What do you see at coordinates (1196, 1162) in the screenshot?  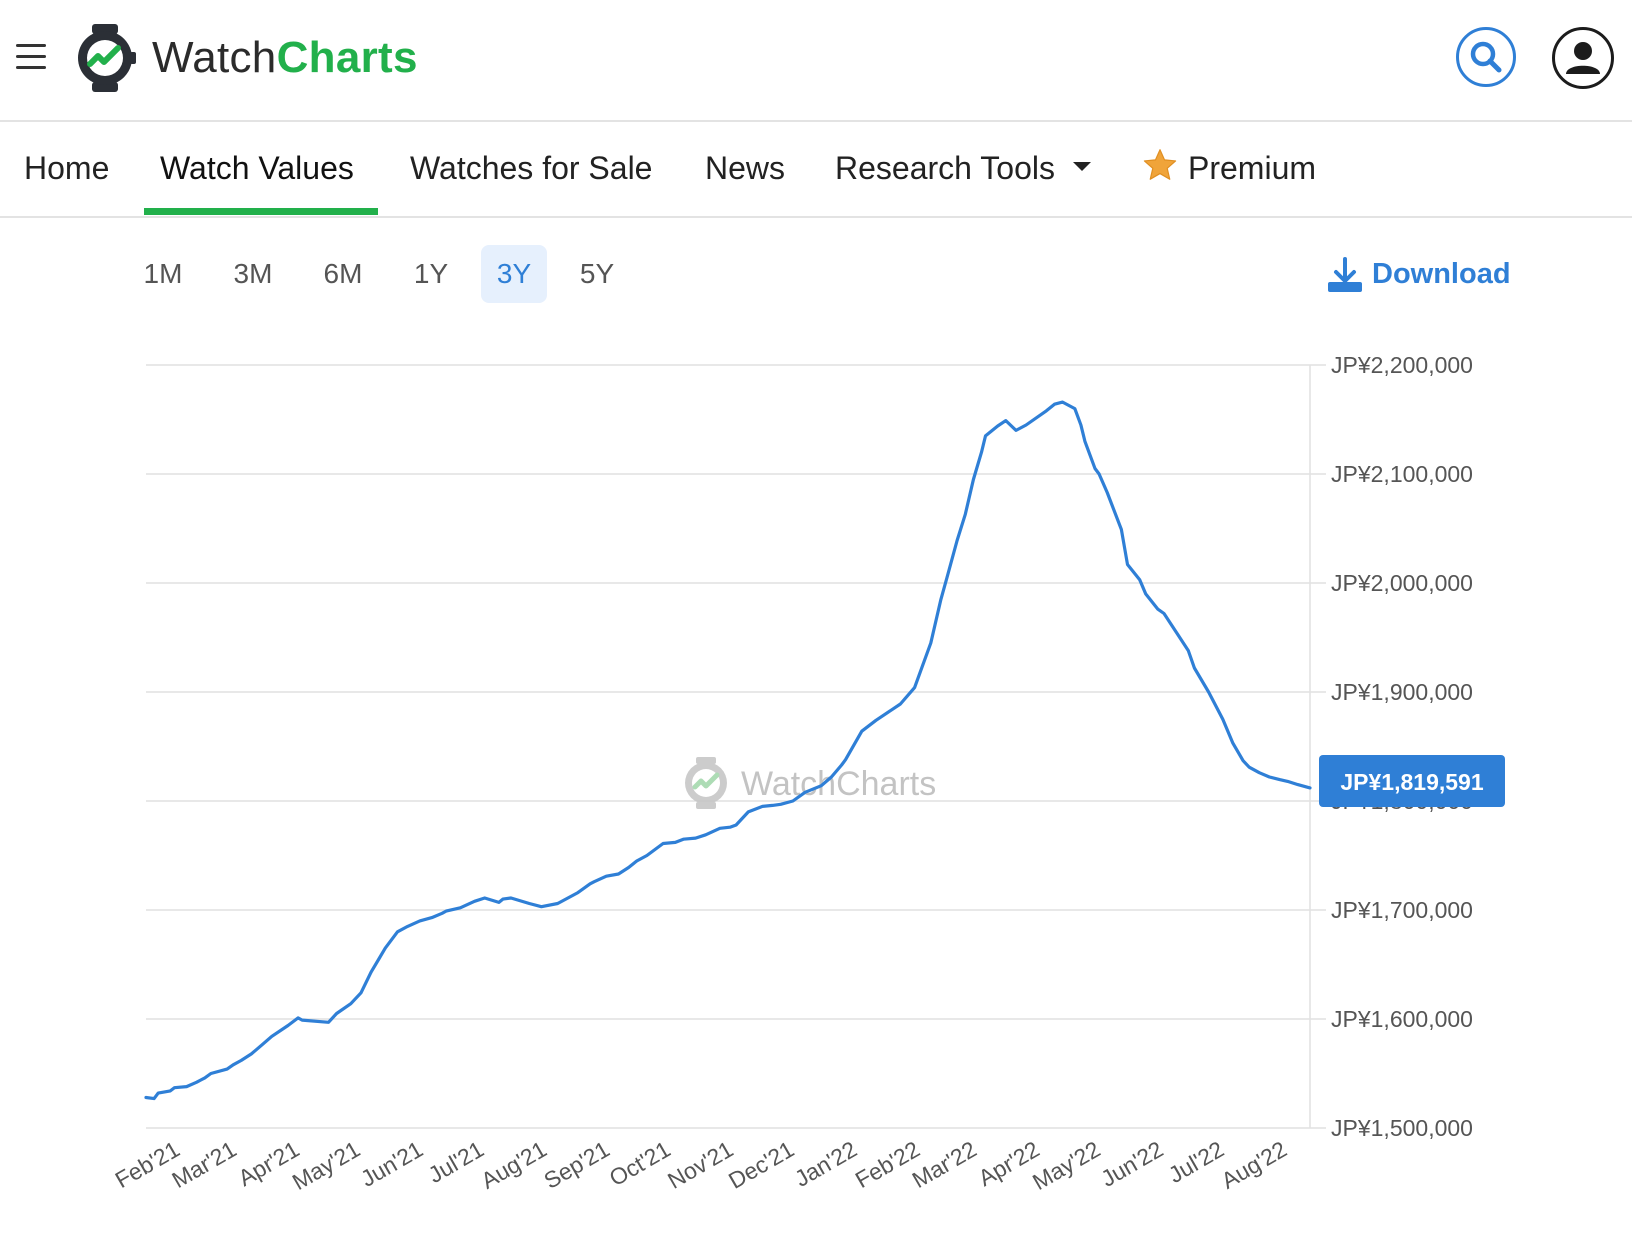 I see `x-tick-label: Jul'22` at bounding box center [1196, 1162].